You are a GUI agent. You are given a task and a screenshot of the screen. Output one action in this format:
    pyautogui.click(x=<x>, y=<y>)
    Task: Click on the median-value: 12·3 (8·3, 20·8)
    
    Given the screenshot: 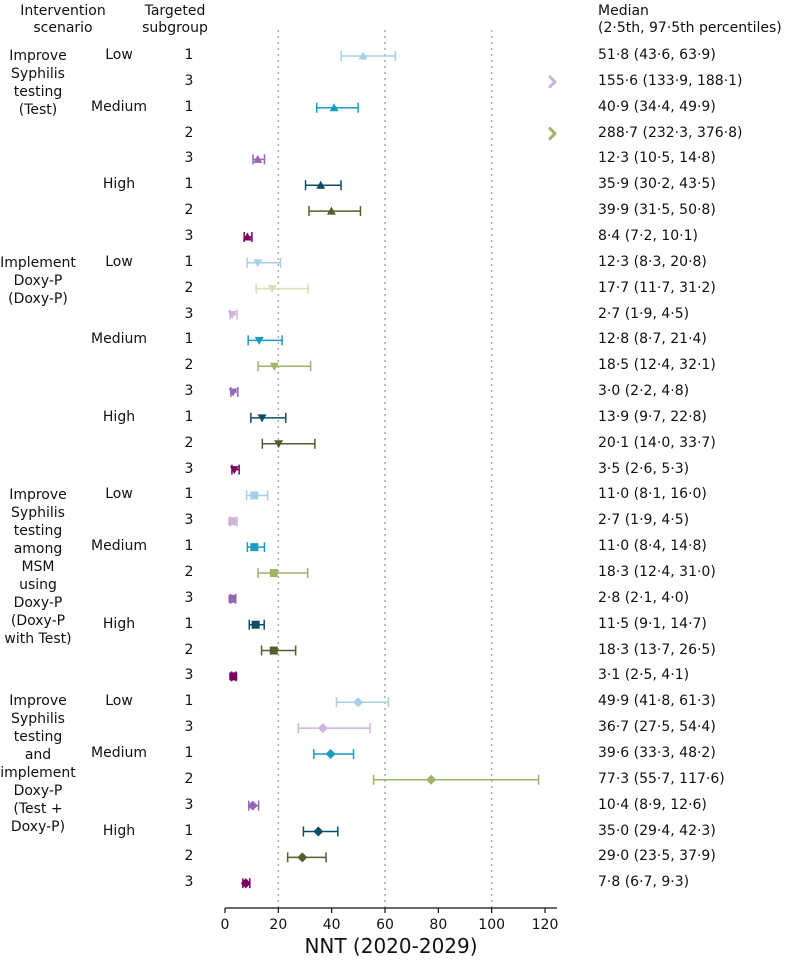 What is the action you would take?
    pyautogui.click(x=652, y=261)
    